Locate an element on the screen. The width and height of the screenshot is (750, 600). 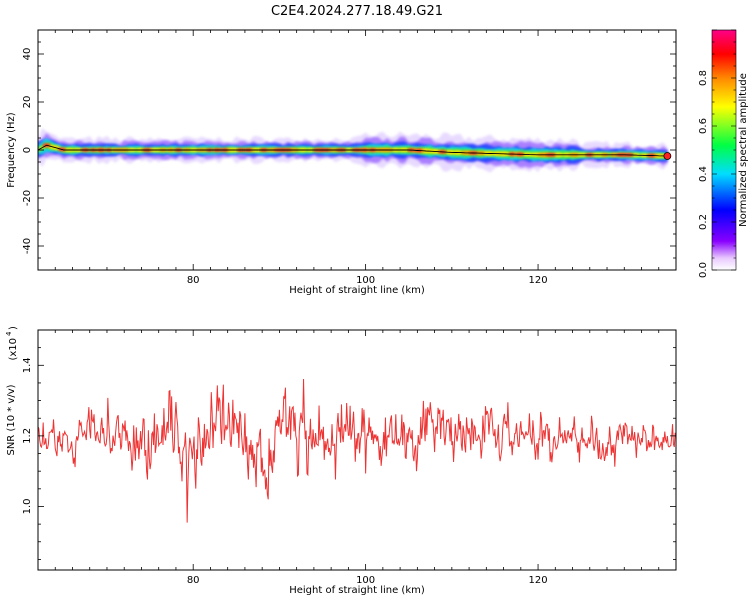
colorbar-gradient is located at coordinates (724, 150).